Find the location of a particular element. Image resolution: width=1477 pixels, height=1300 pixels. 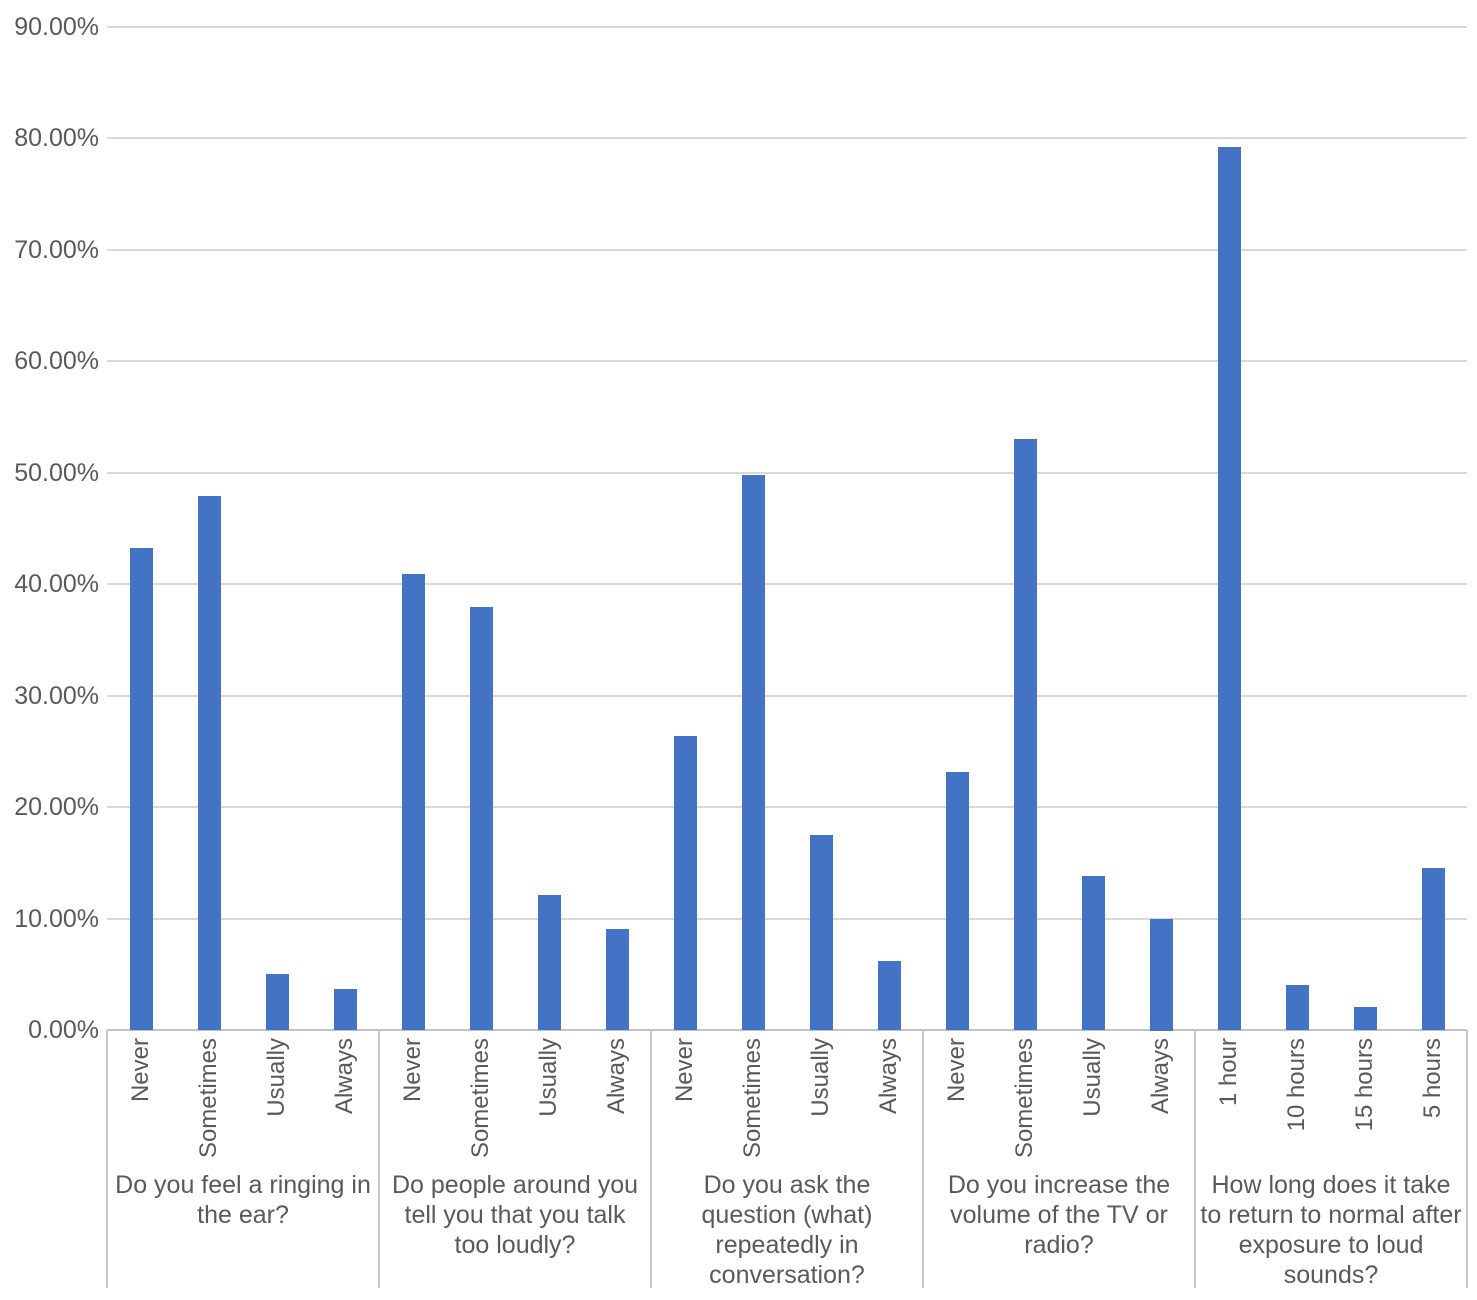

category-tick-label: 5 hours is located at coordinates (1433, 1113).